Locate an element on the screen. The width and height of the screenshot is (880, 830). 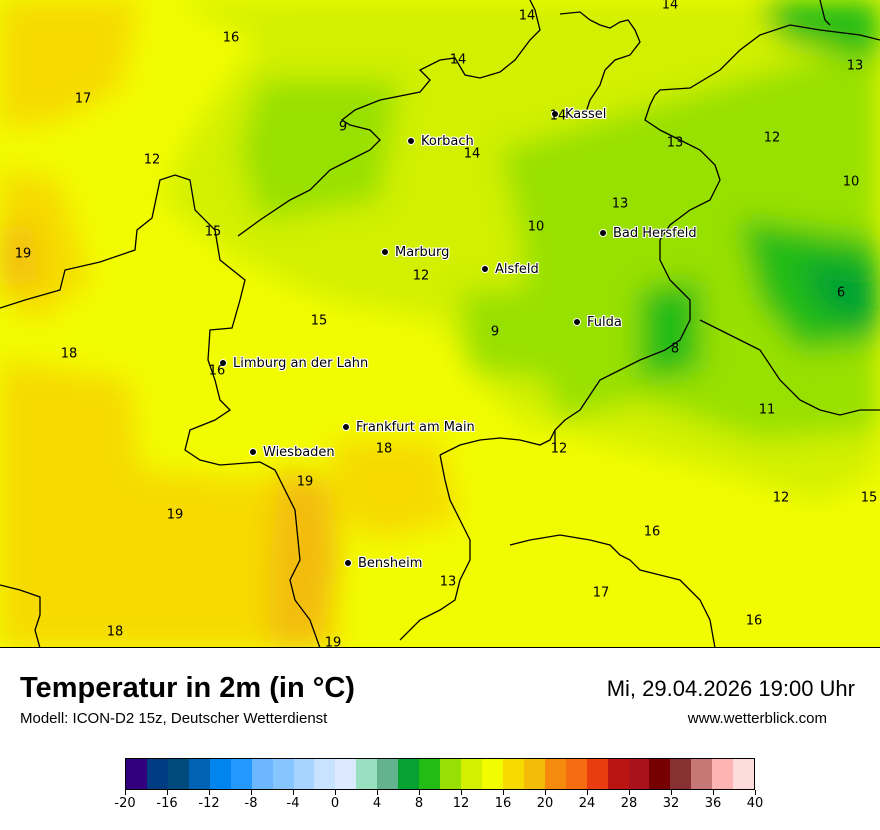
temperature-value-label: 17 is located at coordinates (601, 593).